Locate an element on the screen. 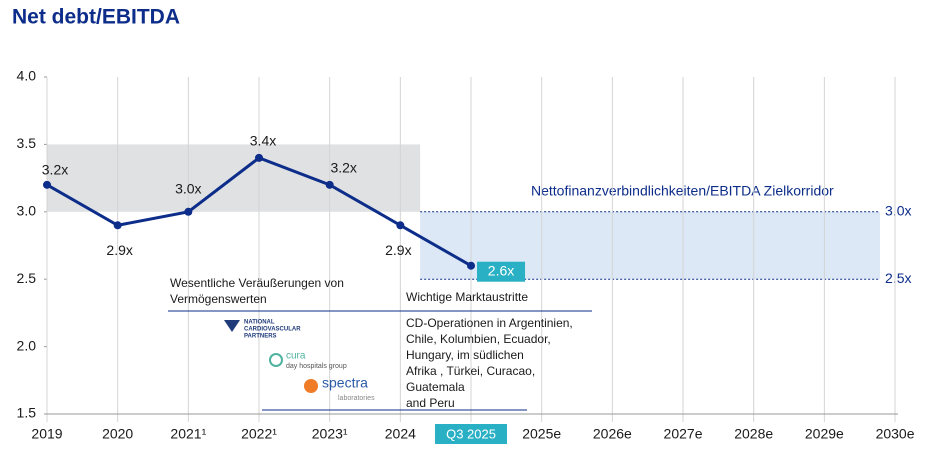  x-tick-label: 2022¹ is located at coordinates (259, 434).